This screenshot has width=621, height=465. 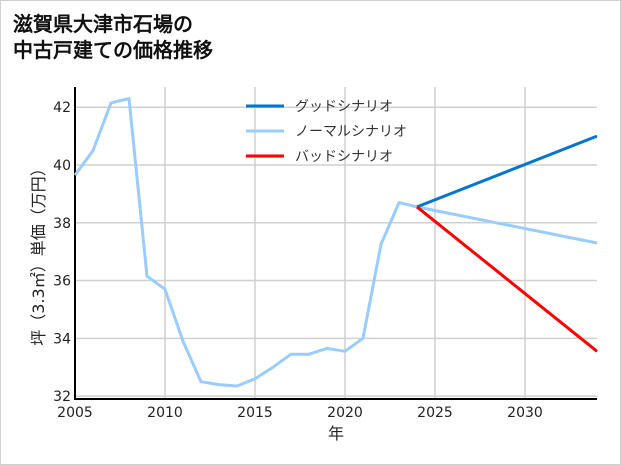 What do you see at coordinates (165, 413) in the screenshot?
I see `x-tick-label: 2010` at bounding box center [165, 413].